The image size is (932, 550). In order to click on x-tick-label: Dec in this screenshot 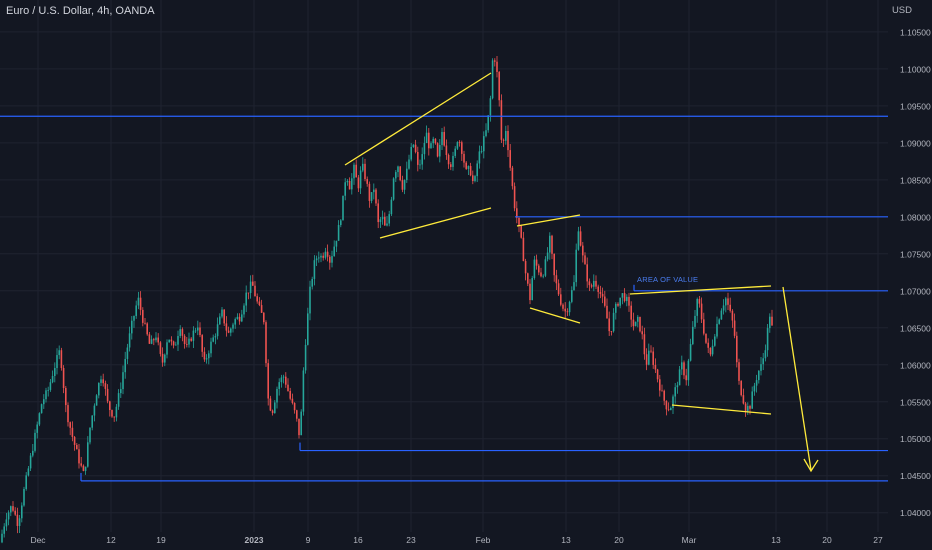, I will do `click(38, 540)`.